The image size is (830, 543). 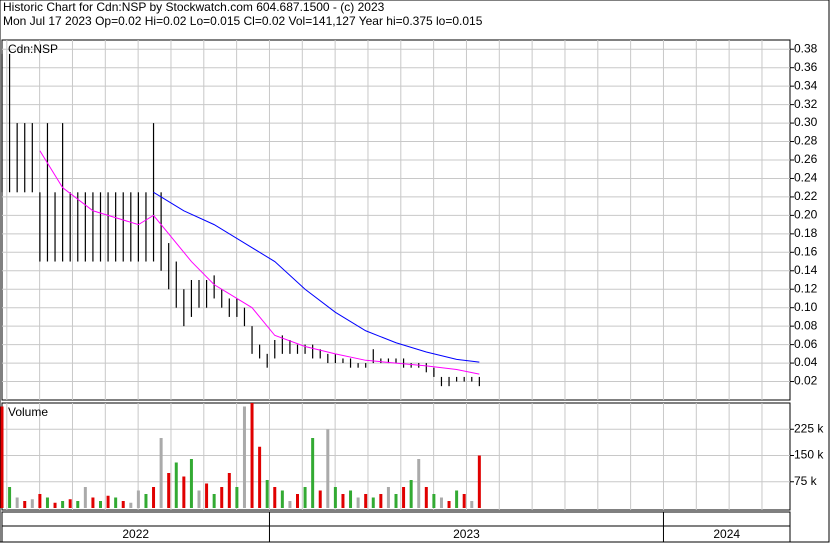 I want to click on y-tick-label: 0.18, so click(x=806, y=233).